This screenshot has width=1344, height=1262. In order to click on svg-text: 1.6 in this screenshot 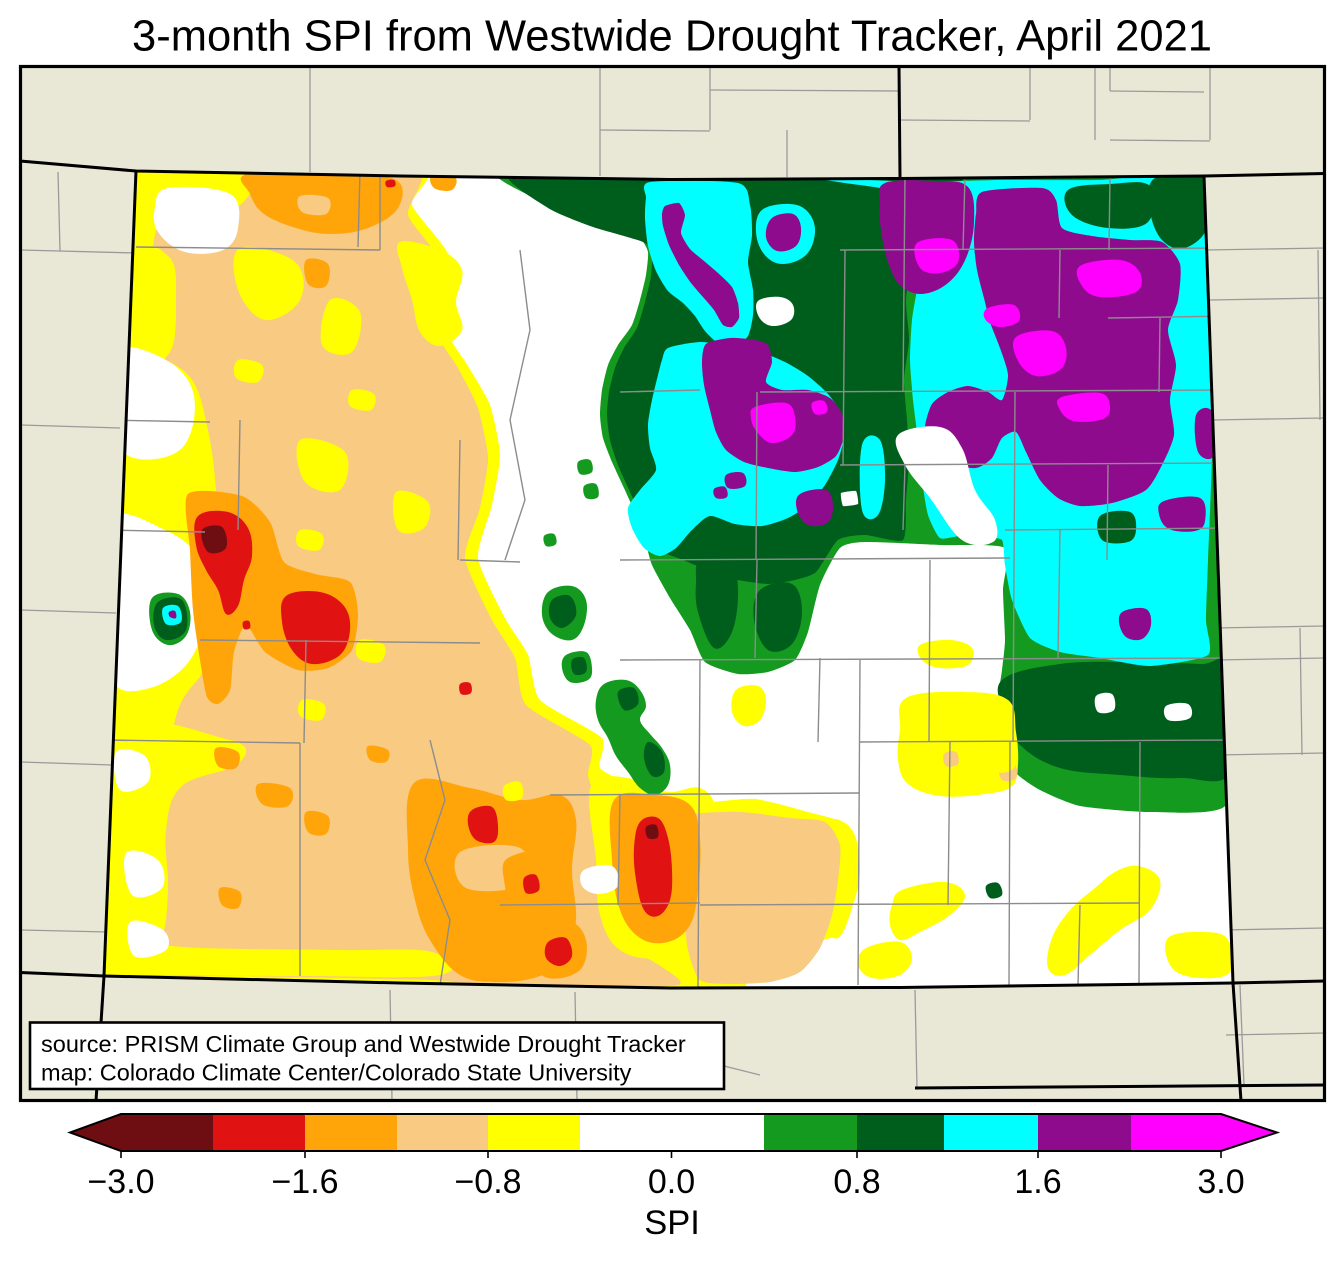, I will do `click(1037, 1182)`.